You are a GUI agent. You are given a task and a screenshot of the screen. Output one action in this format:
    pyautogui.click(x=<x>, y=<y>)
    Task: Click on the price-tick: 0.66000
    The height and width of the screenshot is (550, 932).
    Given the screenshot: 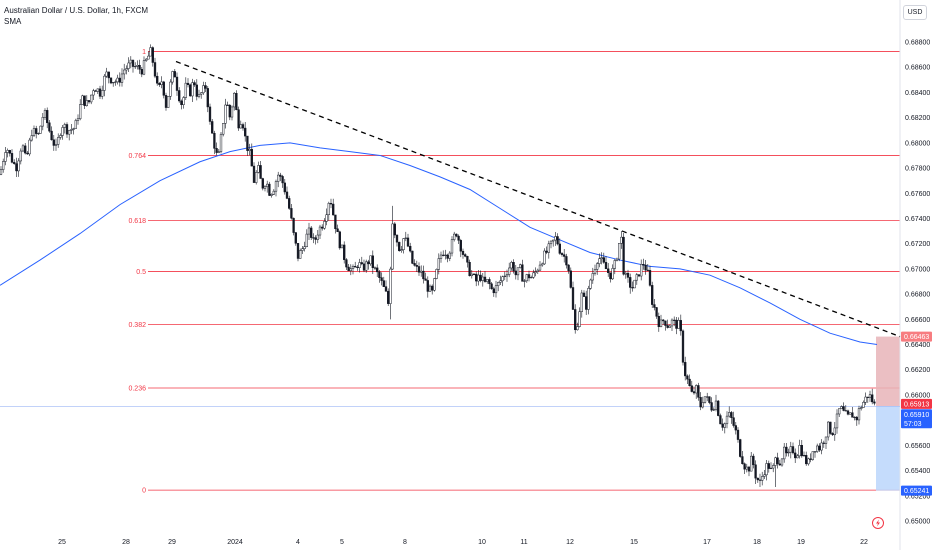 What is the action you would take?
    pyautogui.click(x=917, y=395)
    